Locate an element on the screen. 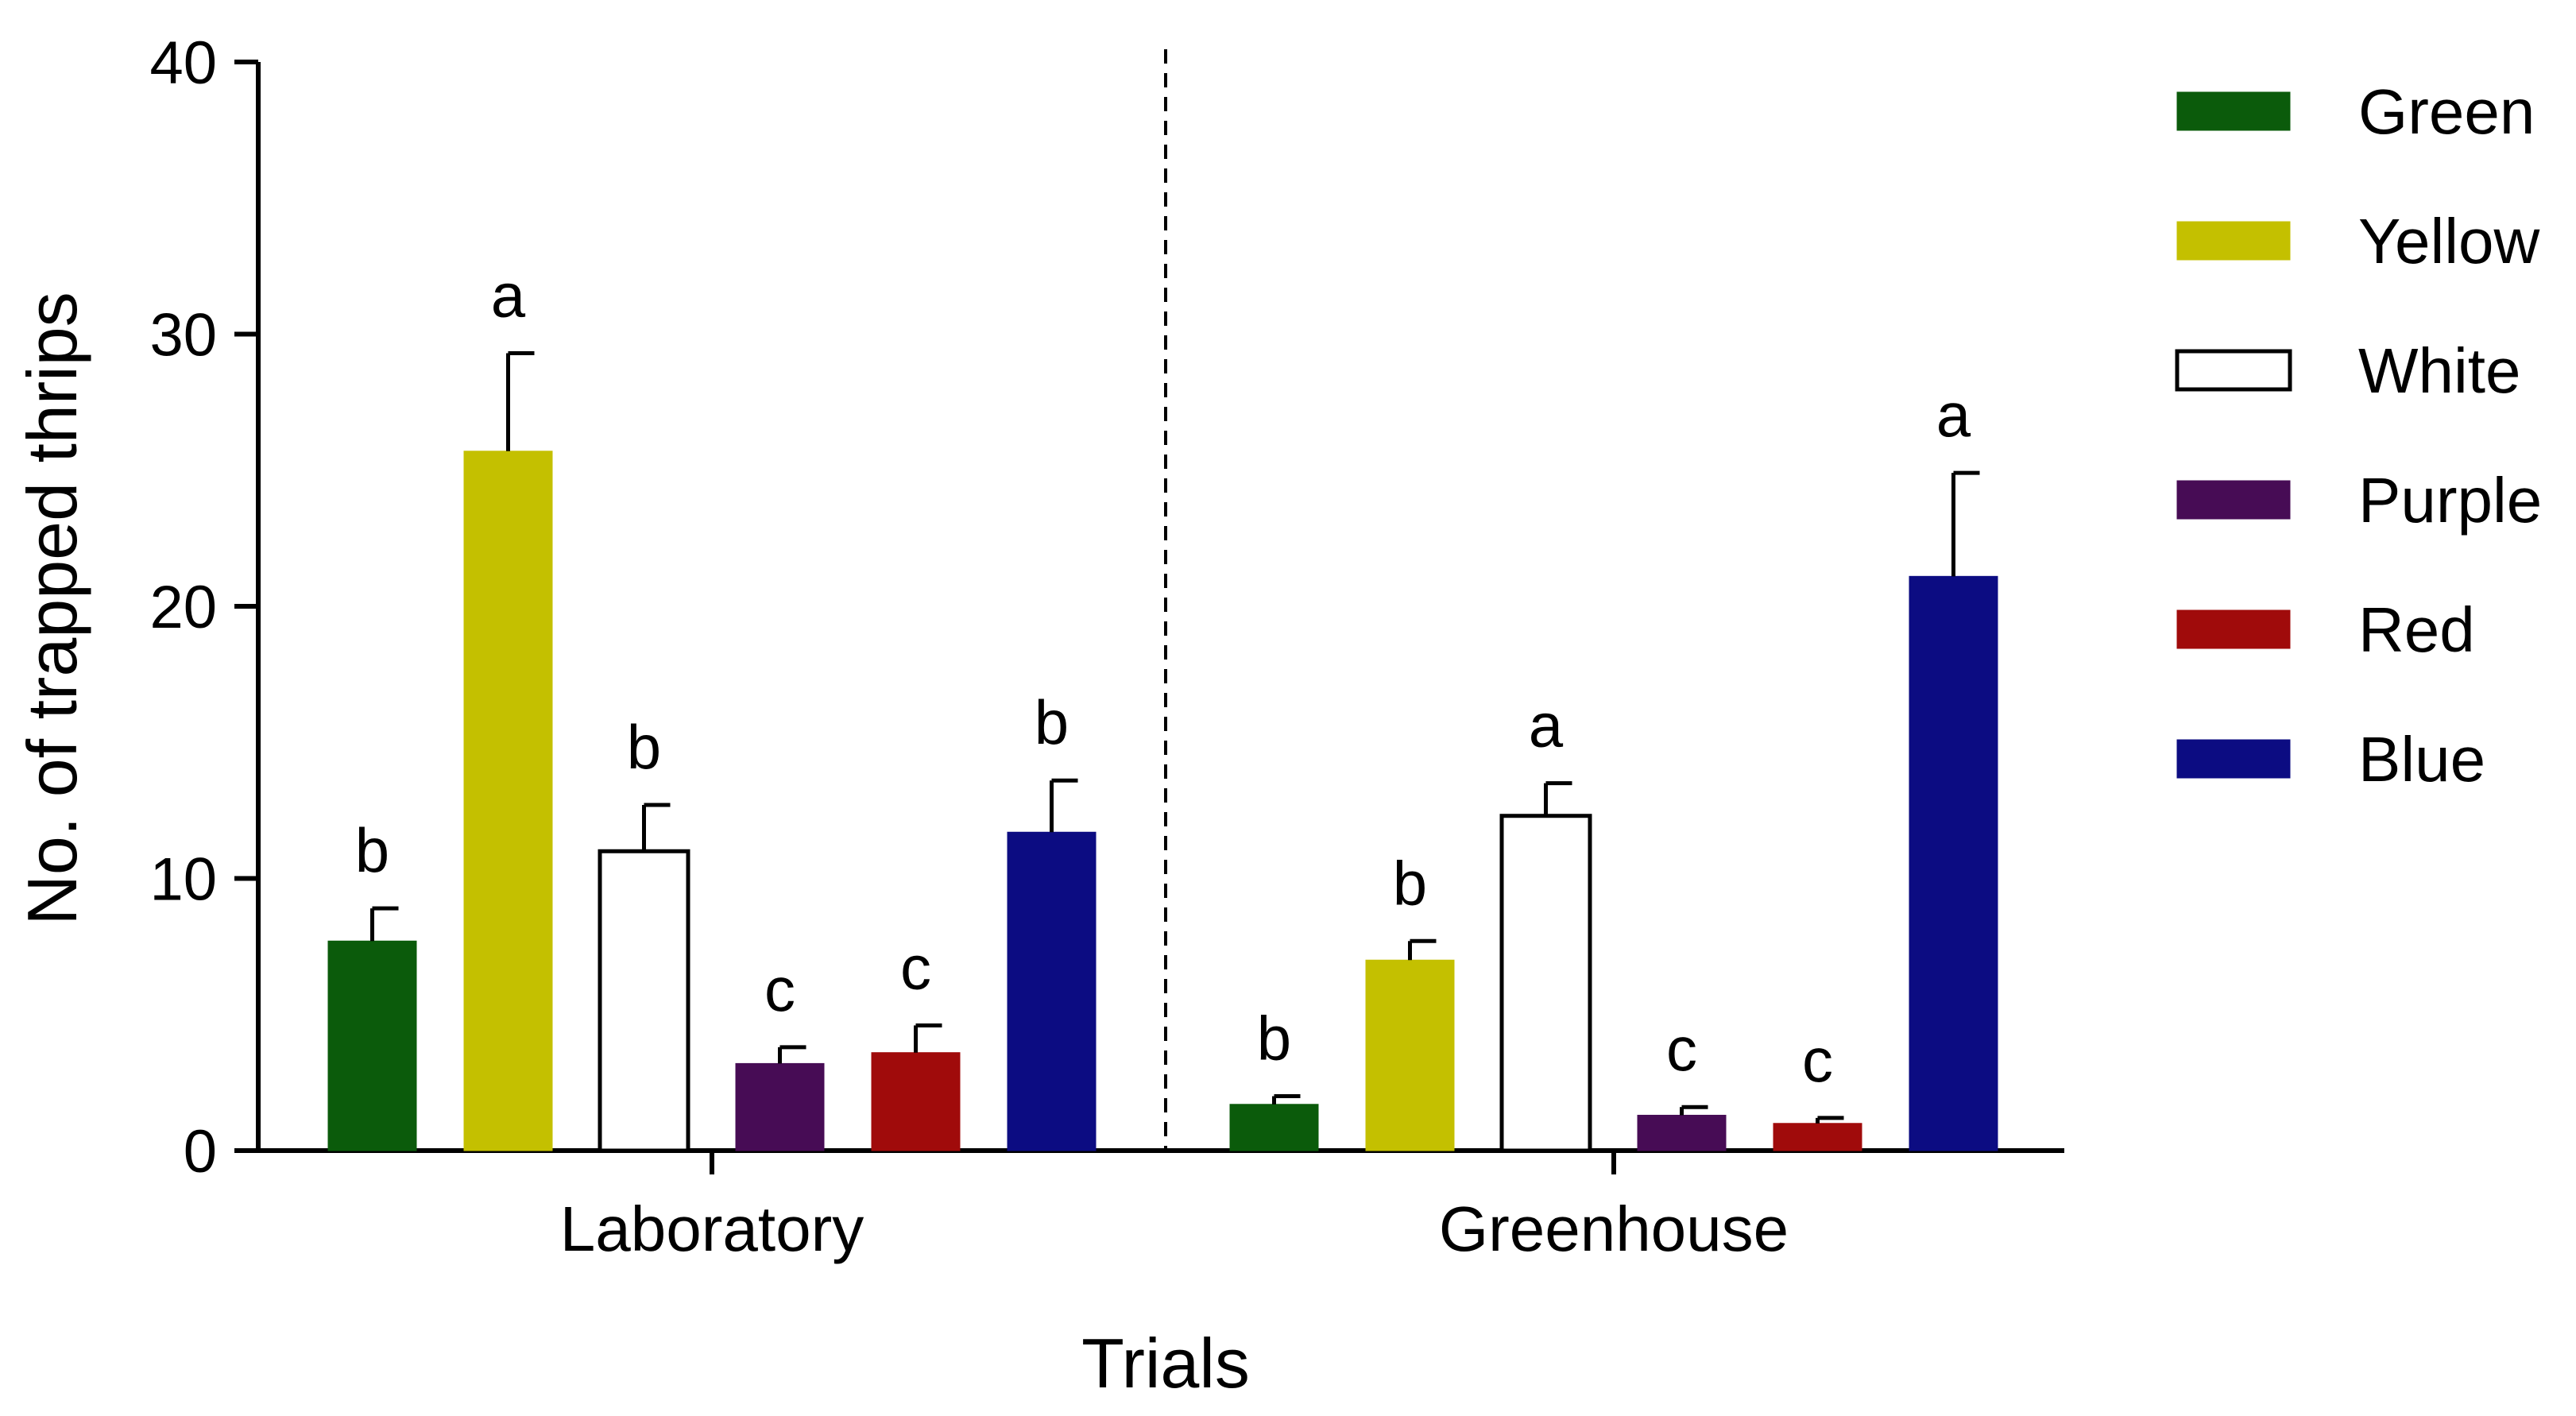 This screenshot has height=1416, width=2576. x-ticks: Laboratory Greenhouse is located at coordinates (1174, 1207).